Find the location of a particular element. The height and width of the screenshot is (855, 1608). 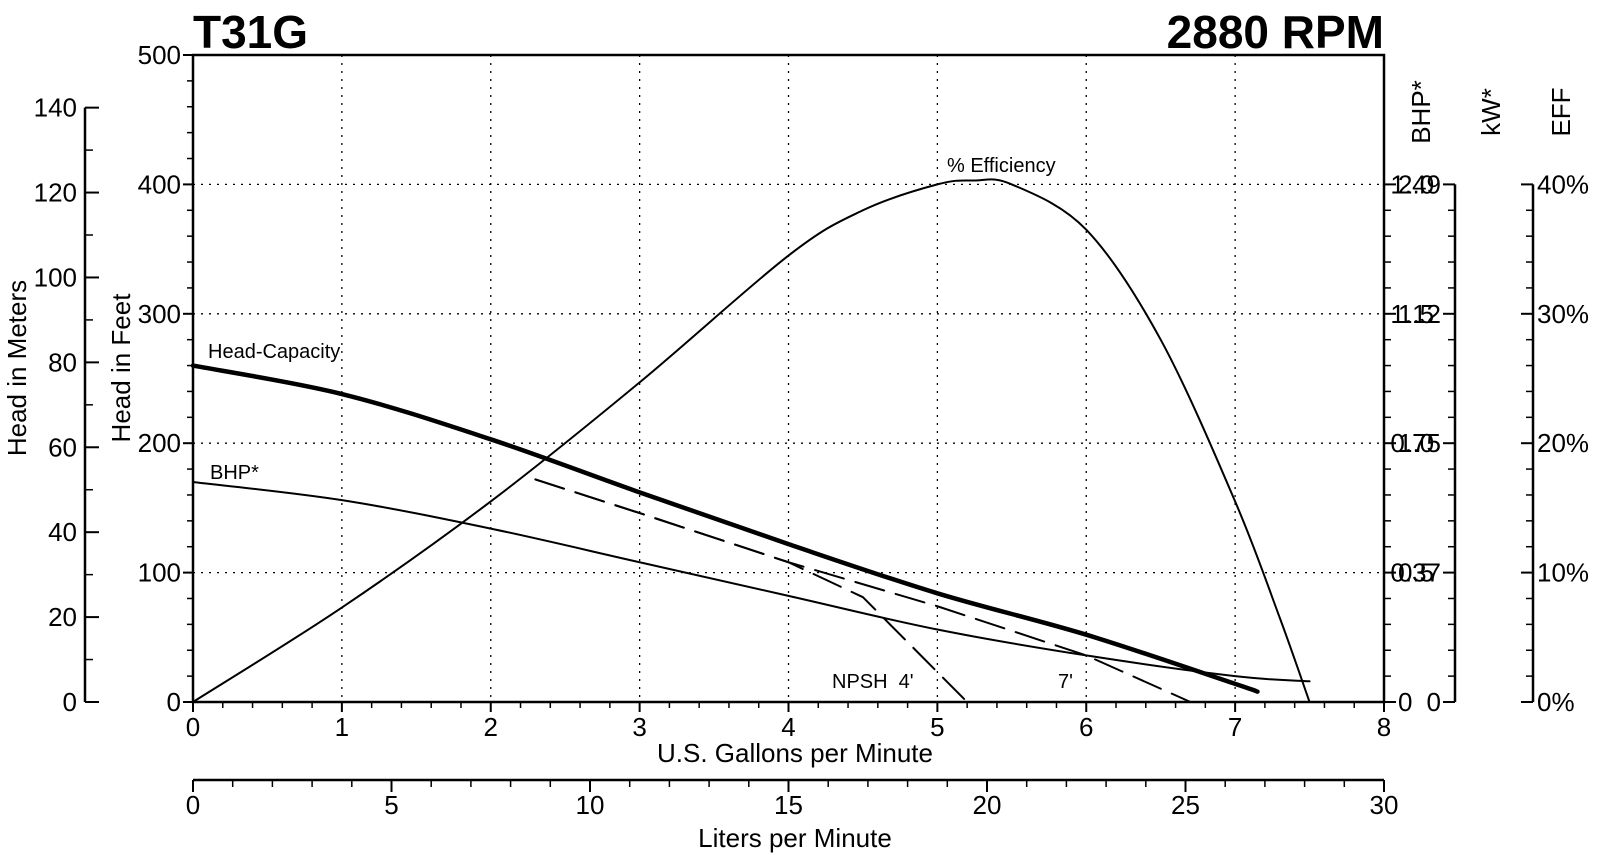

npsh-4ft-curve is located at coordinates (751, 590).